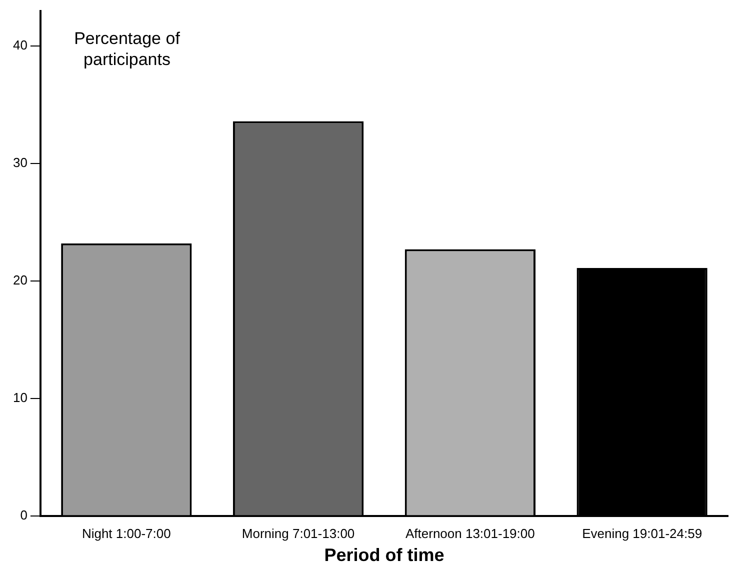  Describe the element at coordinates (24, 514) in the screenshot. I see `y-tick-label: 0` at that location.